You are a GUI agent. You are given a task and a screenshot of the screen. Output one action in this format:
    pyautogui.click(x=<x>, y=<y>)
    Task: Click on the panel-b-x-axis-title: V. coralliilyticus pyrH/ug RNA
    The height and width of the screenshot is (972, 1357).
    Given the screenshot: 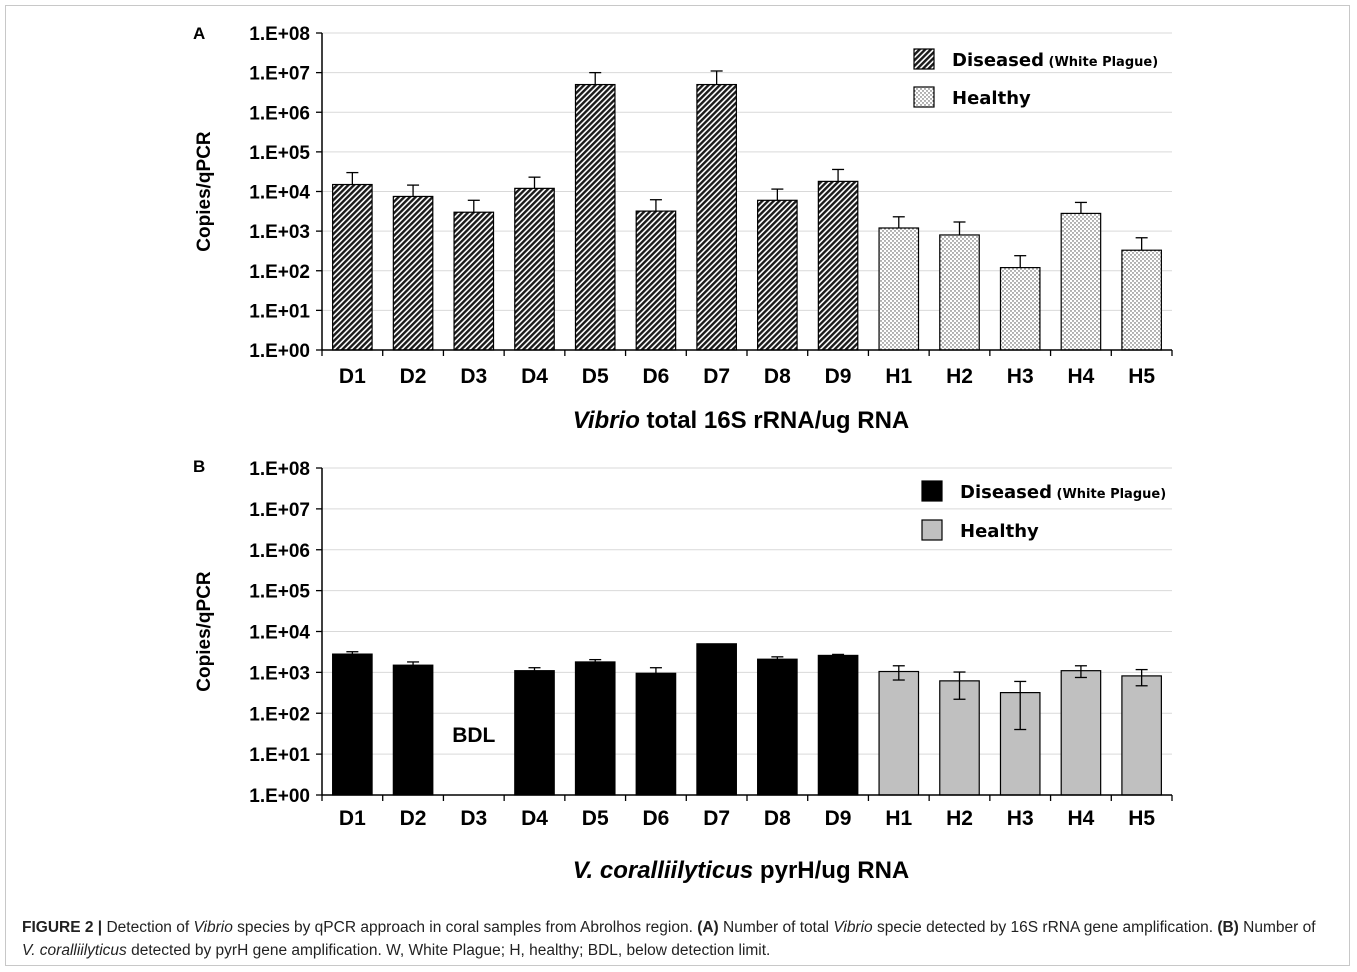 What is the action you would take?
    pyautogui.click(x=741, y=870)
    